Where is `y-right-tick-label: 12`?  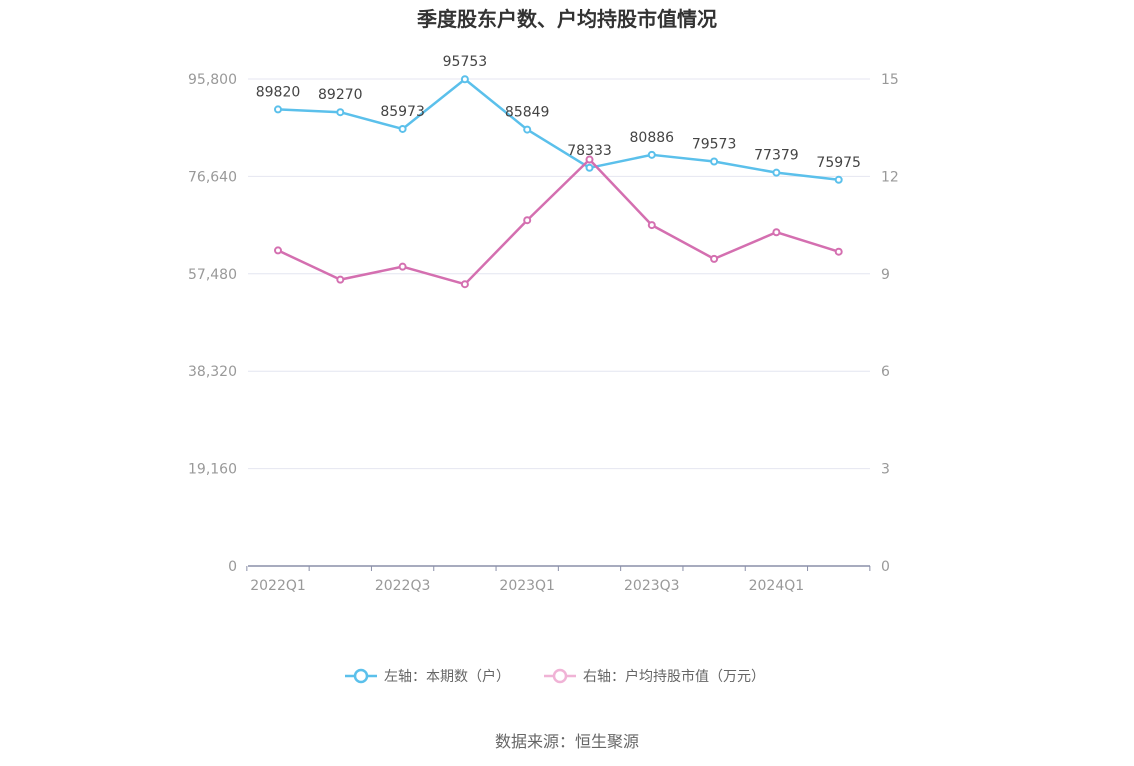
y-right-tick-label: 12 is located at coordinates (890, 177).